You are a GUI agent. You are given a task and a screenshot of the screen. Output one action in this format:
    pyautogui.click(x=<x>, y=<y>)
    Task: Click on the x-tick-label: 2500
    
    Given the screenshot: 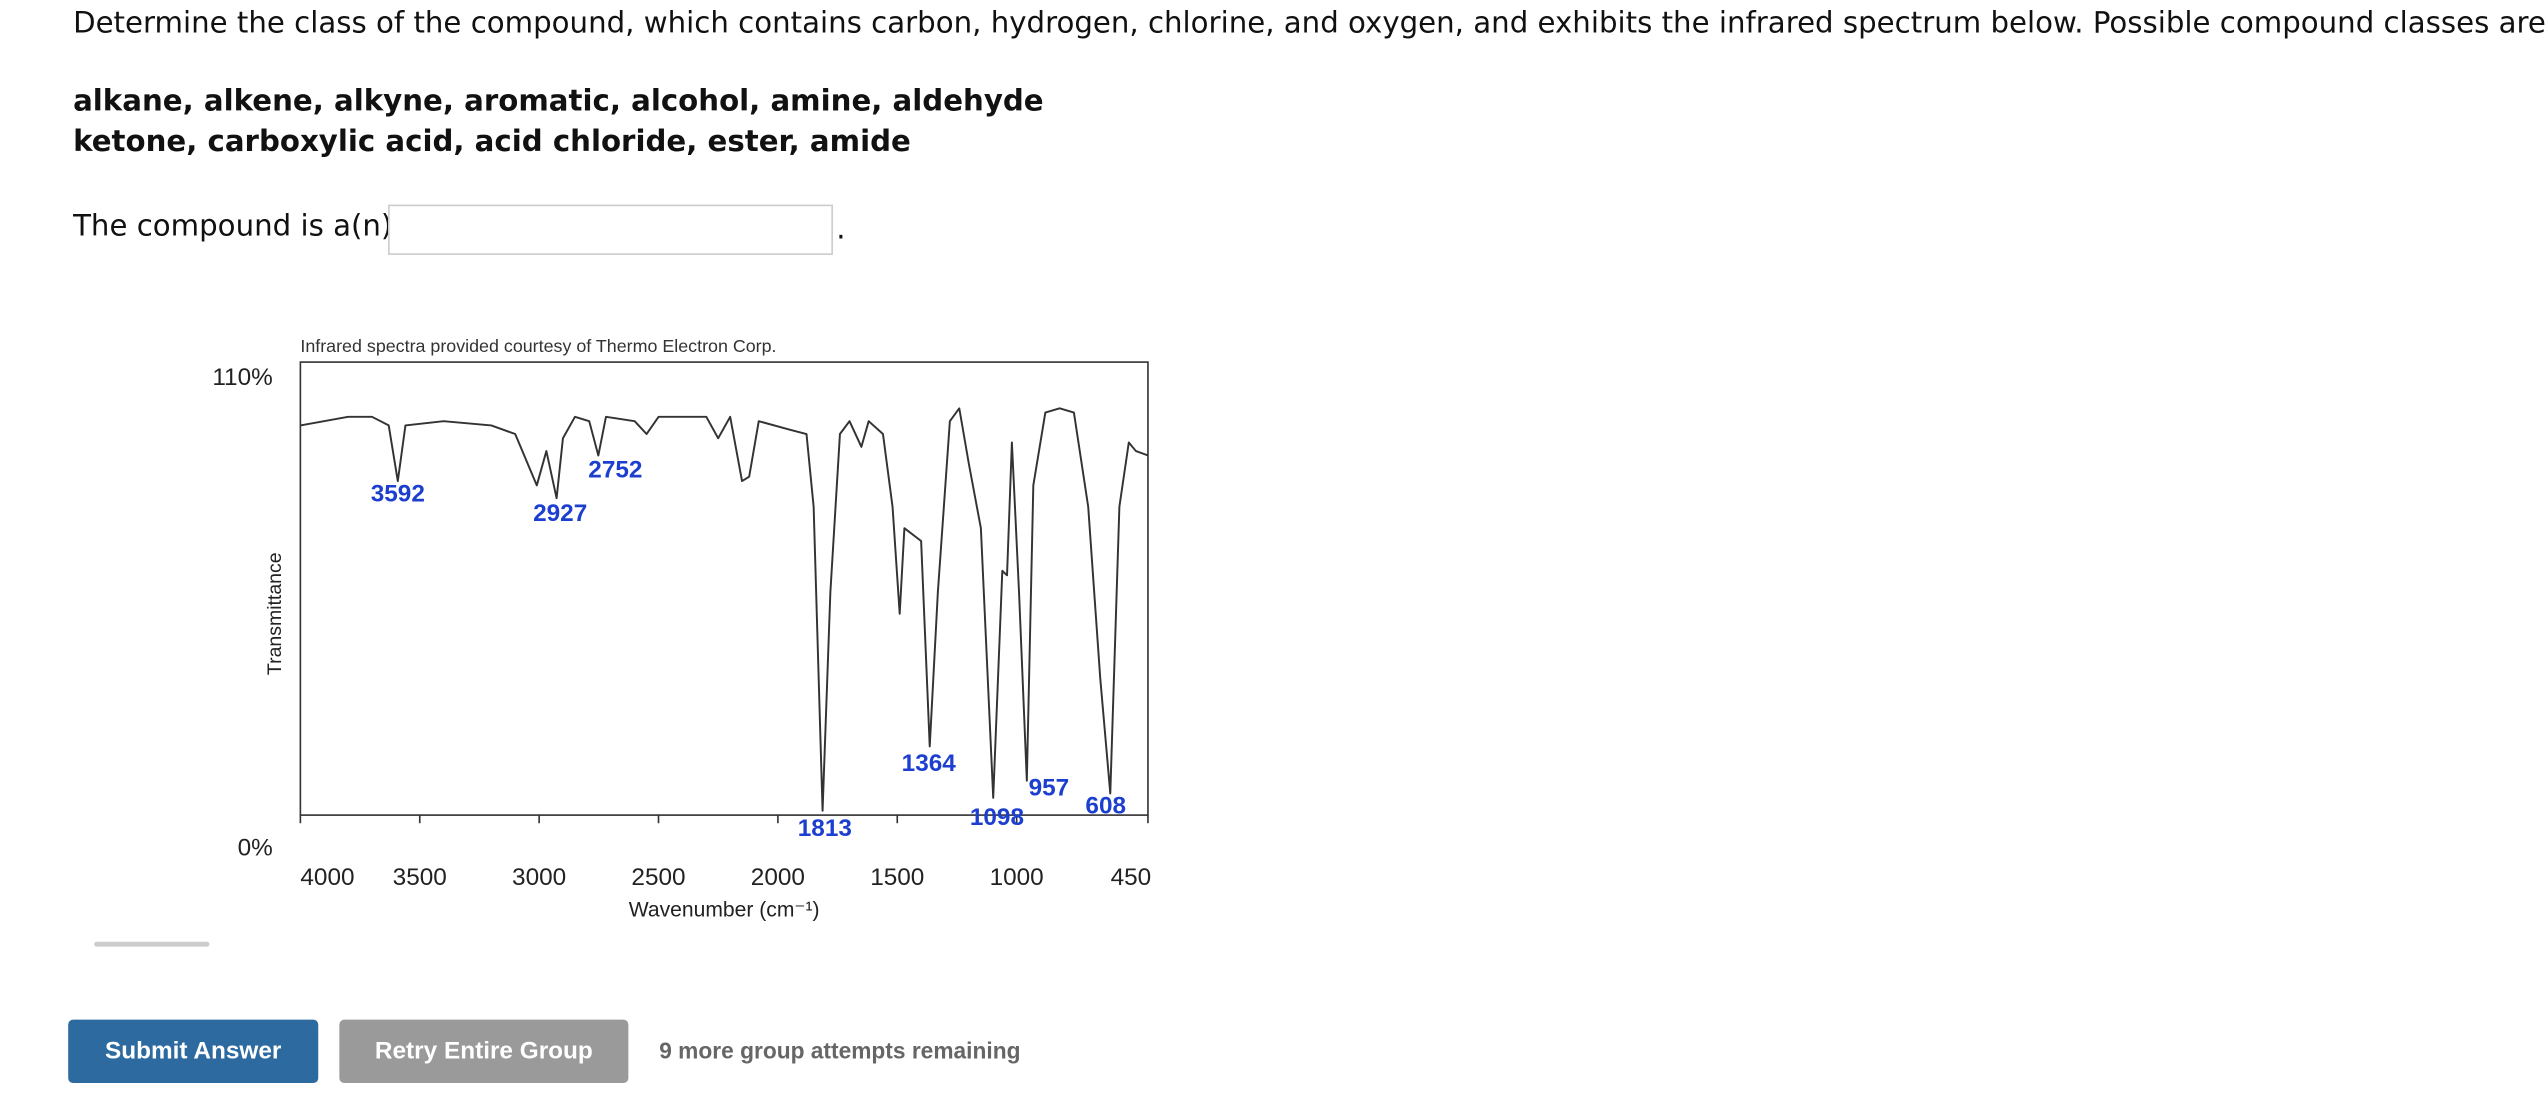 What is the action you would take?
    pyautogui.click(x=658, y=877)
    